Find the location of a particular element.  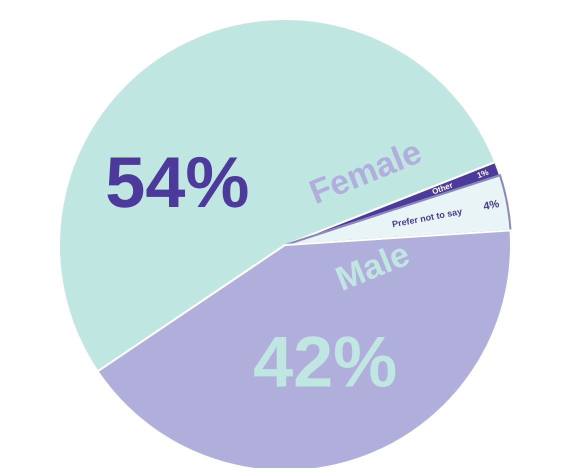

slice-label: Other is located at coordinates (442, 188).